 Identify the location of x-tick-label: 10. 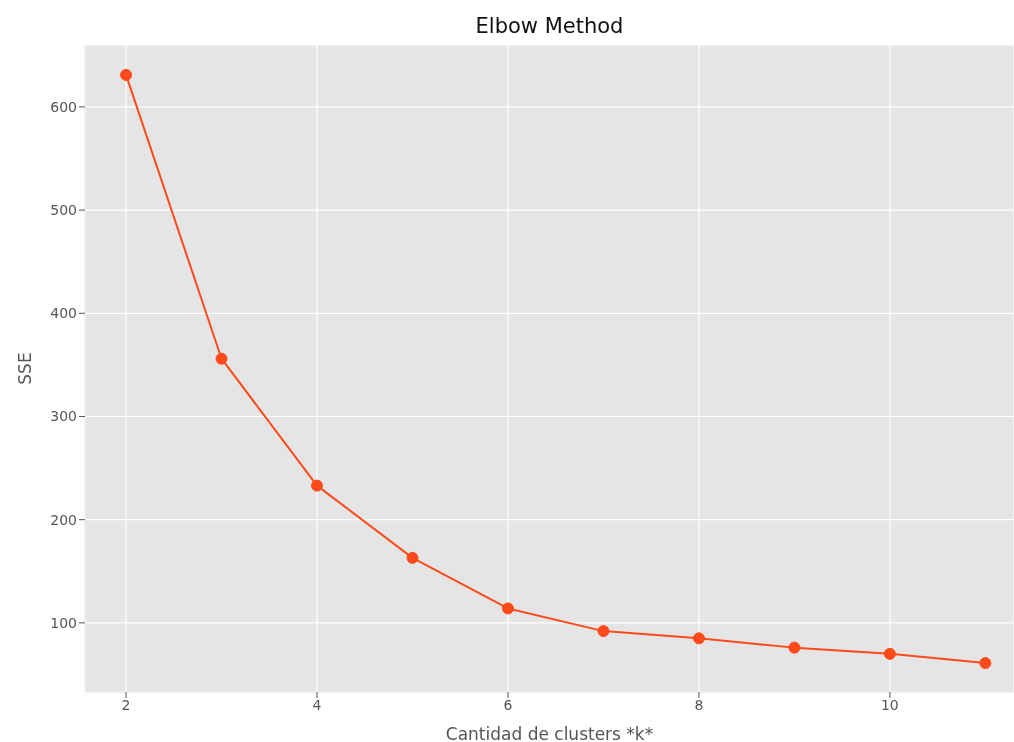
(889, 704).